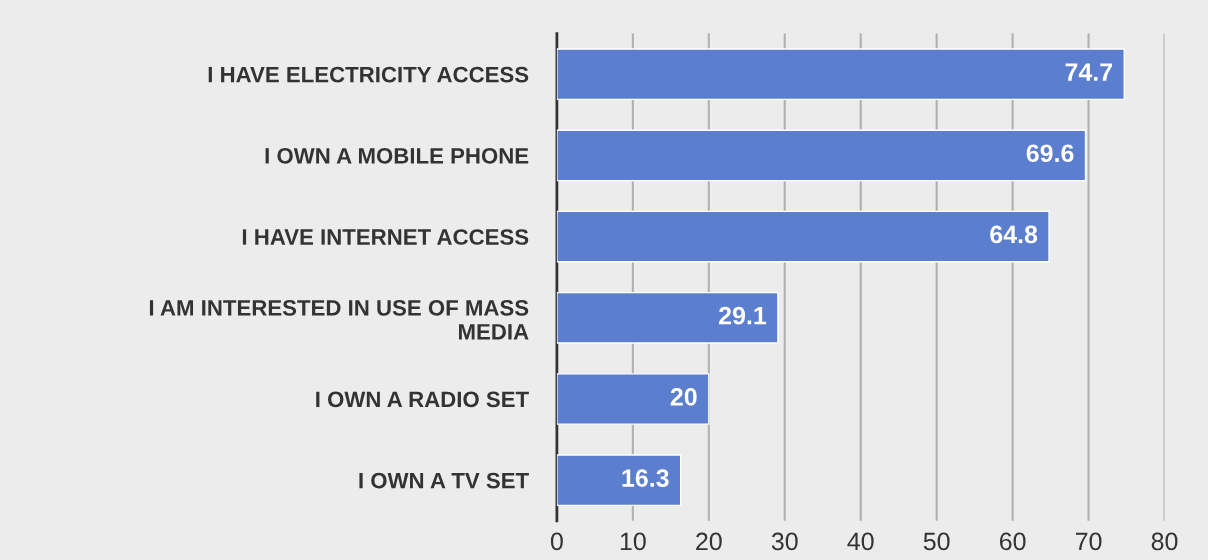 This screenshot has height=560, width=1208. I want to click on x-tick-label: 80, so click(1164, 541).